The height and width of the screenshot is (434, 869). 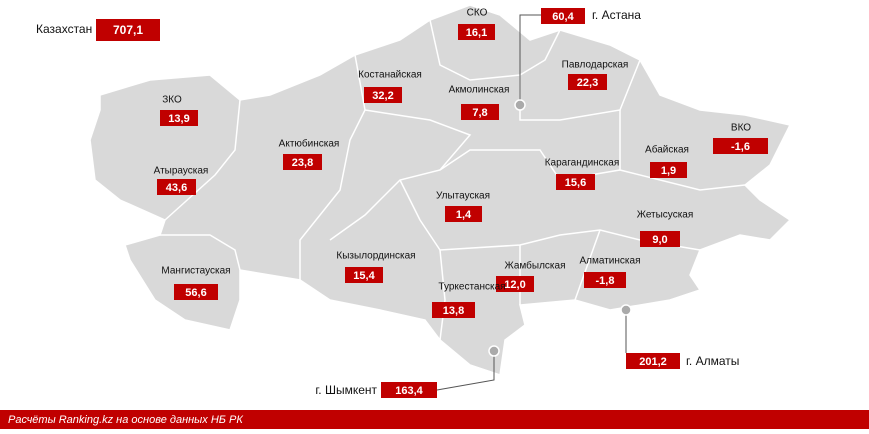 I want to click on value-label: 23,8, so click(x=302, y=163).